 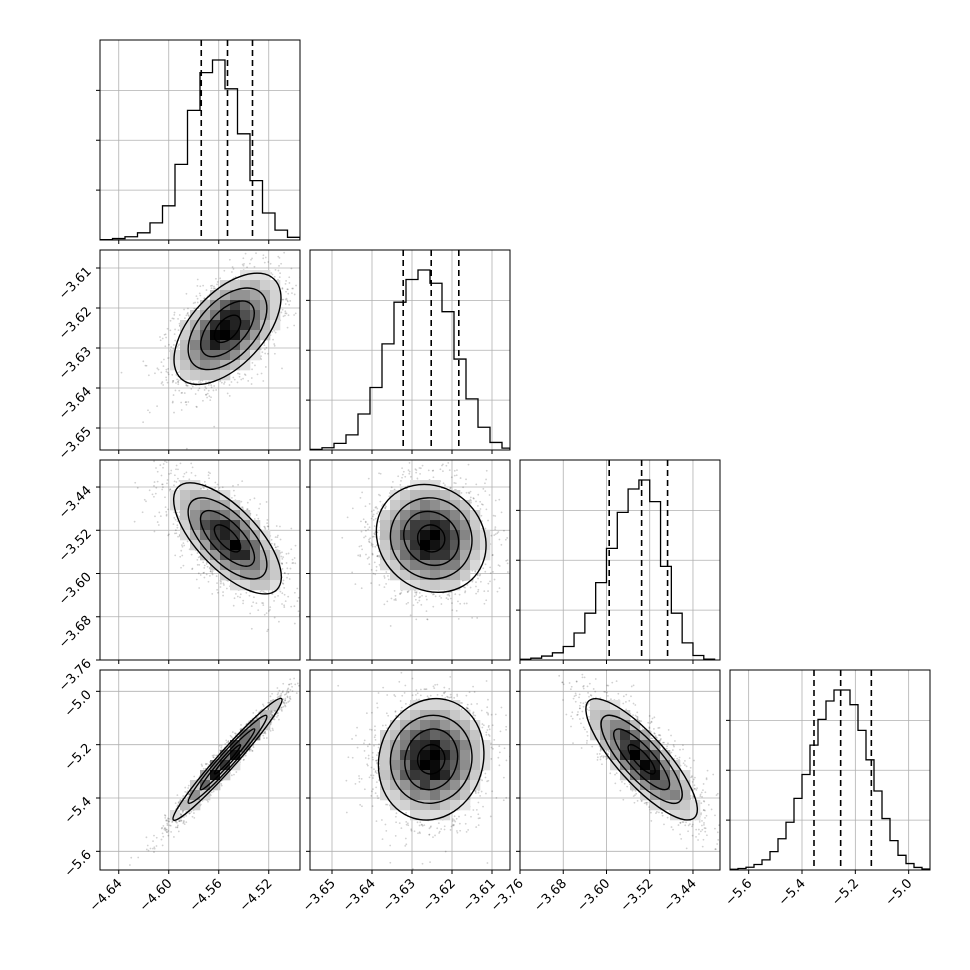 I want to click on contour-line, so click(x=227, y=329).